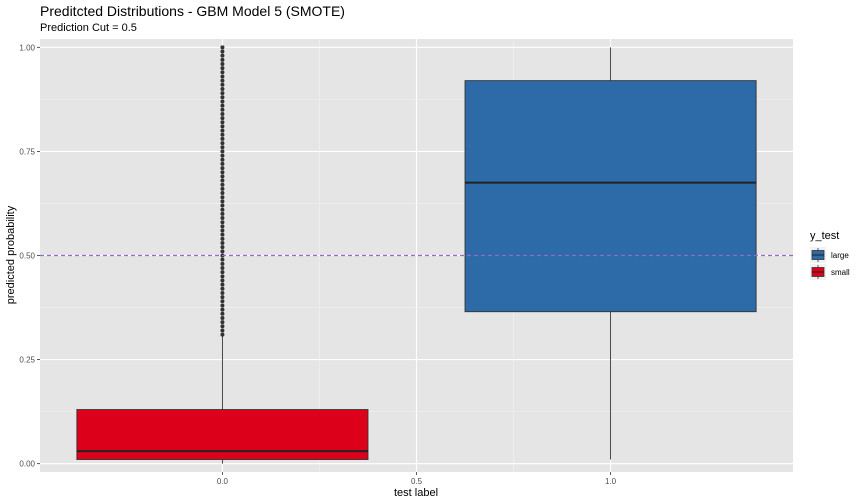  What do you see at coordinates (417, 481) in the screenshot?
I see `x-tick-label: 0.5` at bounding box center [417, 481].